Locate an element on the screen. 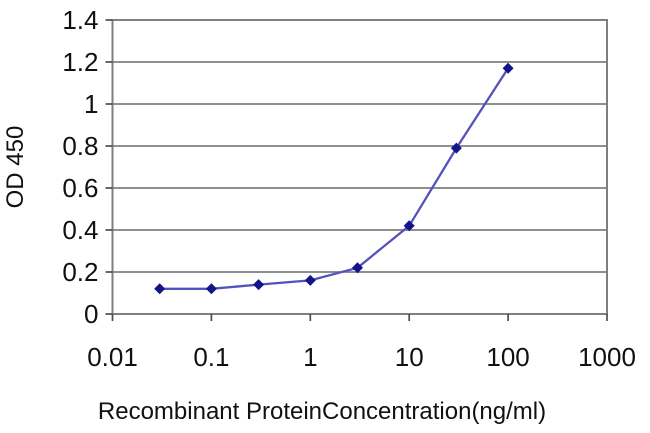 The width and height of the screenshot is (650, 433). y-tick-label: 1 is located at coordinates (91, 104).